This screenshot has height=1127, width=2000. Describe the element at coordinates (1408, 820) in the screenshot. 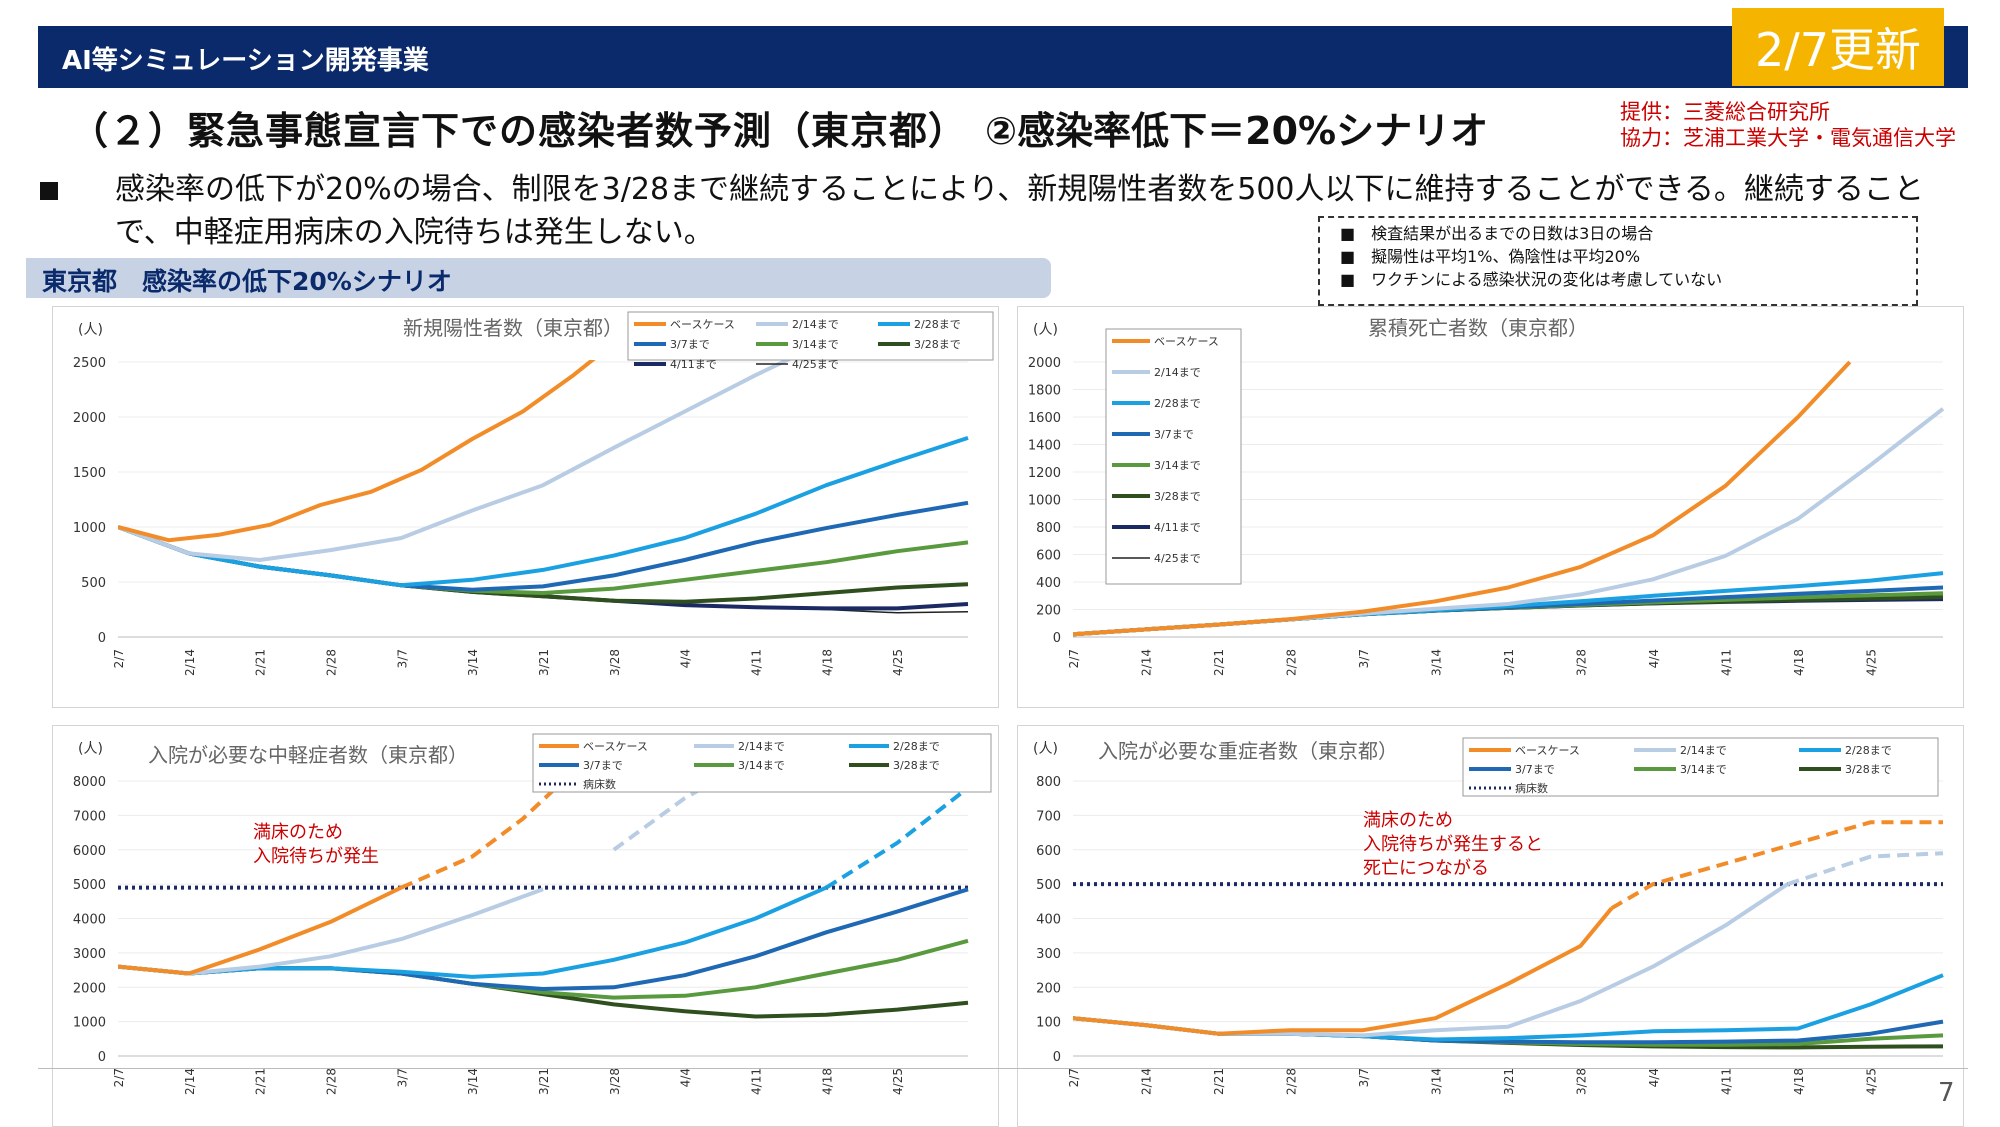

I see `chart-annotation: 満床のため` at that location.